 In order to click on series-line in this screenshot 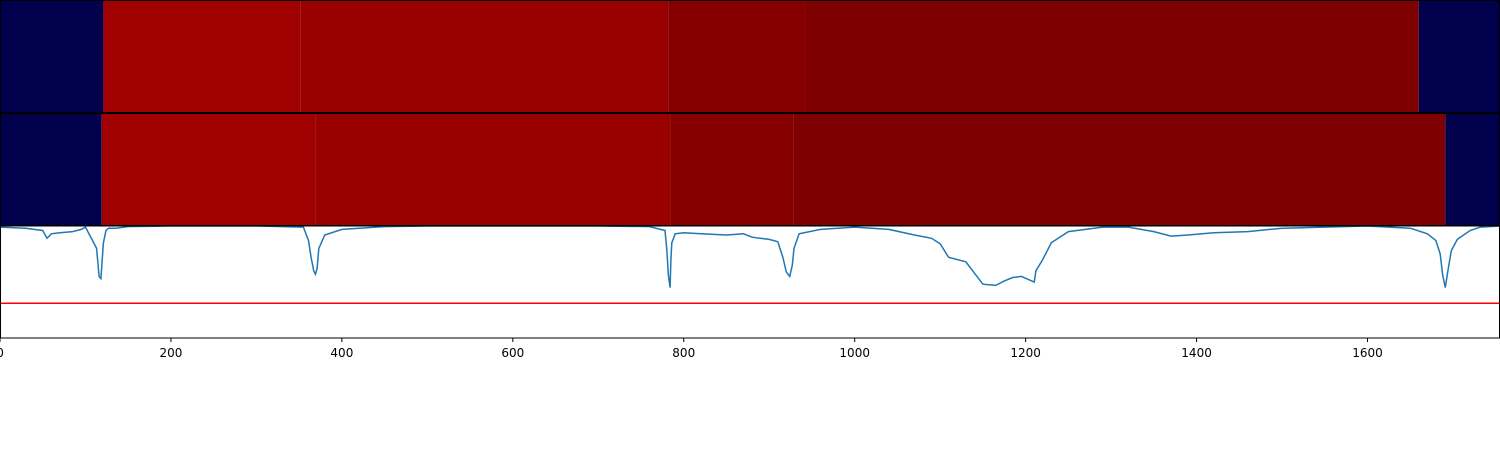, I will do `click(750, 257)`.